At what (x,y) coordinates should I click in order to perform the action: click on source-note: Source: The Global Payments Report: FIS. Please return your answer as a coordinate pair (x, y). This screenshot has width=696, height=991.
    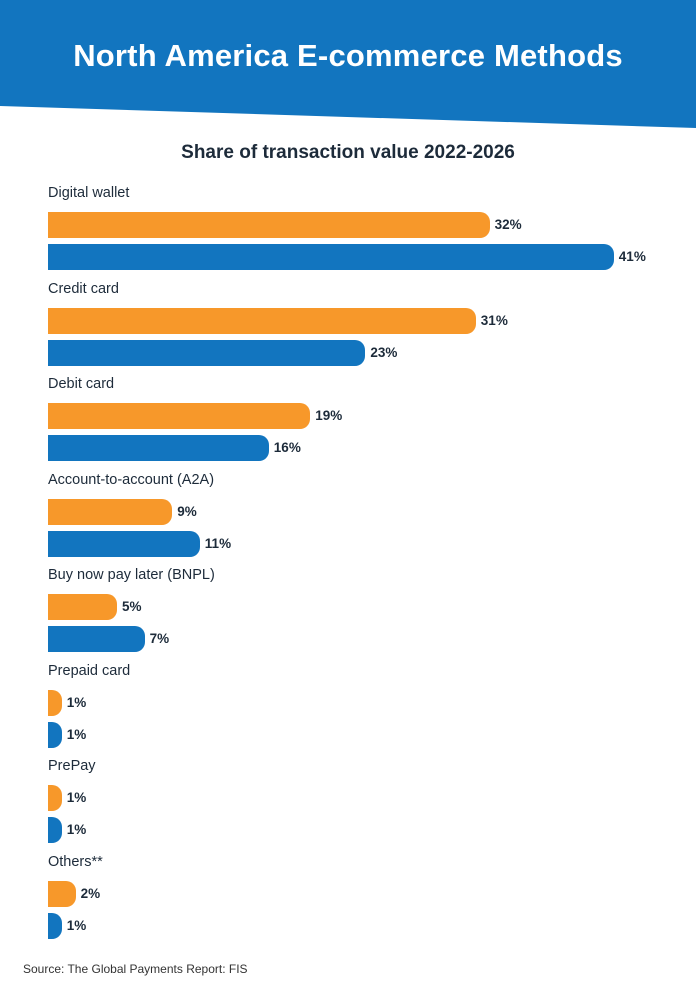
    Looking at the image, I should click on (135, 969).